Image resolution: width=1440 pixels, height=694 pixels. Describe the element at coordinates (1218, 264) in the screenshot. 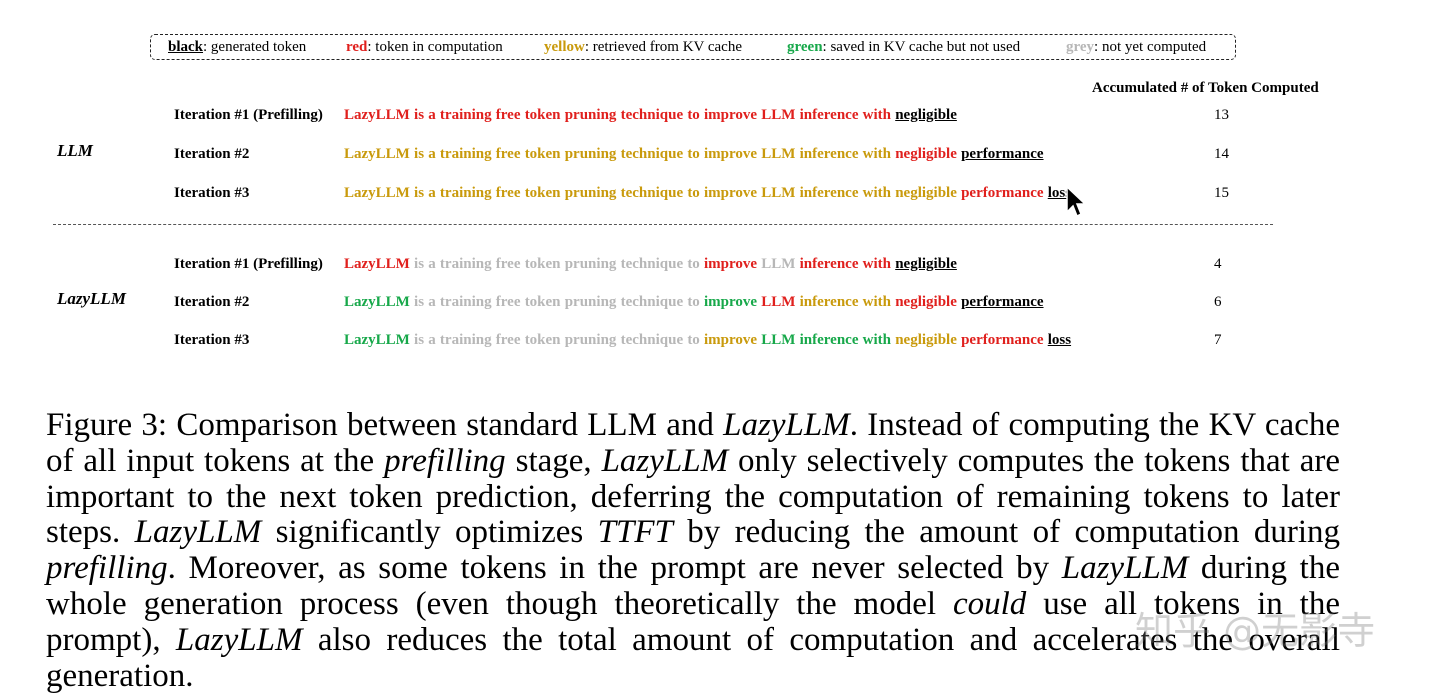

I see `token-count: 4` at that location.